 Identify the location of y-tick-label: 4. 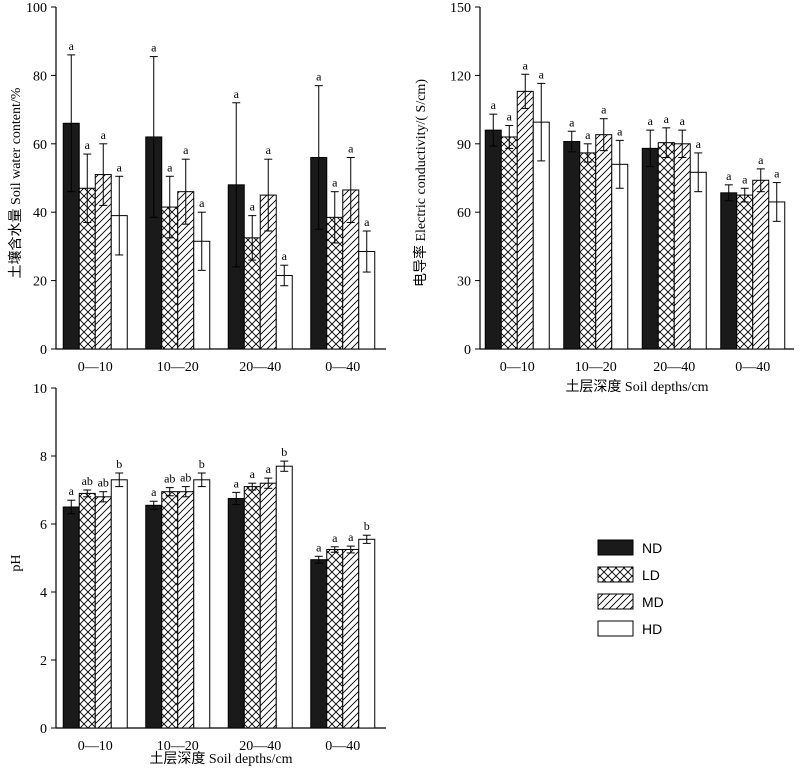
(43, 593).